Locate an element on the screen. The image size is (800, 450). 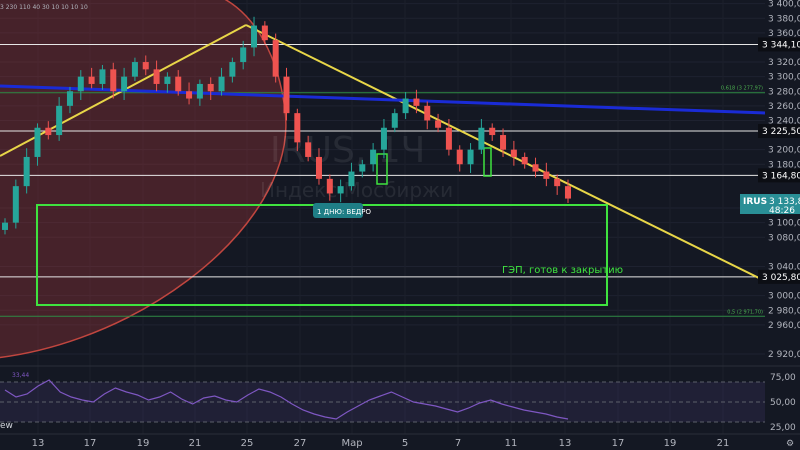
x-tick-label: 27 is located at coordinates (300, 443).